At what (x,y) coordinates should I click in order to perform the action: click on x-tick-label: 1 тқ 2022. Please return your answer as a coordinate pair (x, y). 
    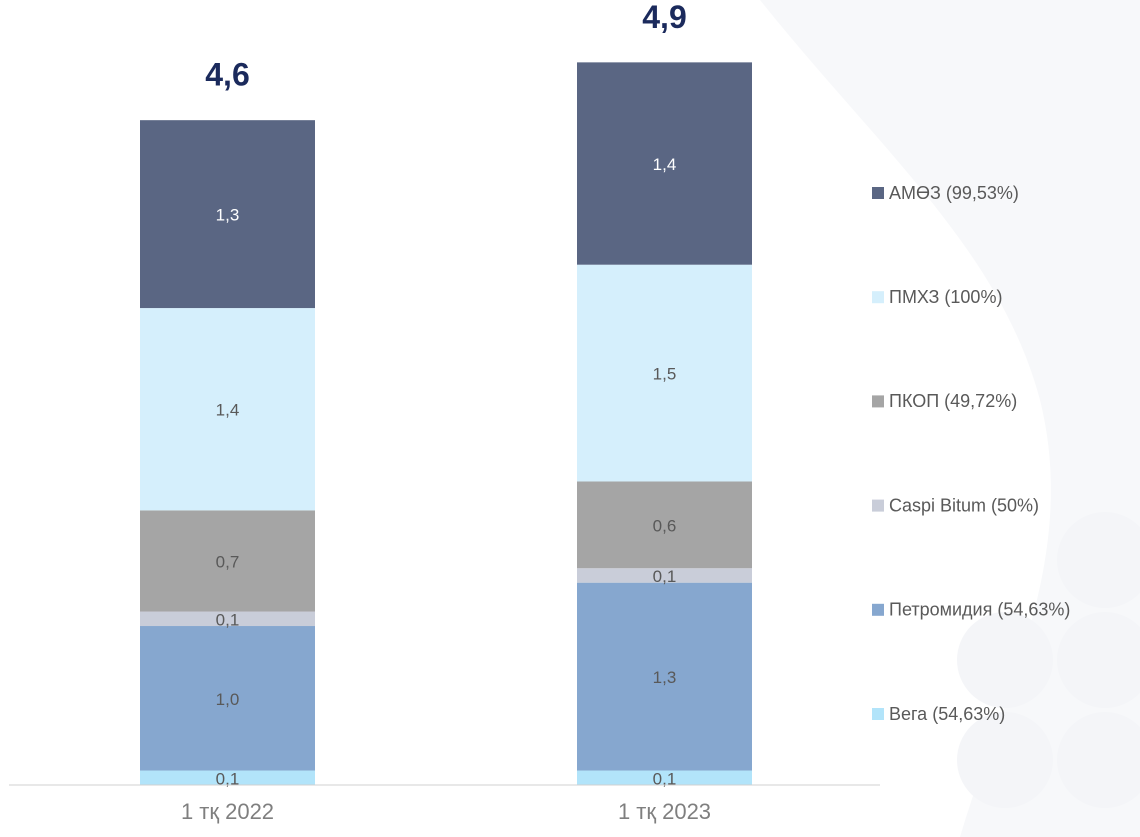
    Looking at the image, I should click on (227, 811).